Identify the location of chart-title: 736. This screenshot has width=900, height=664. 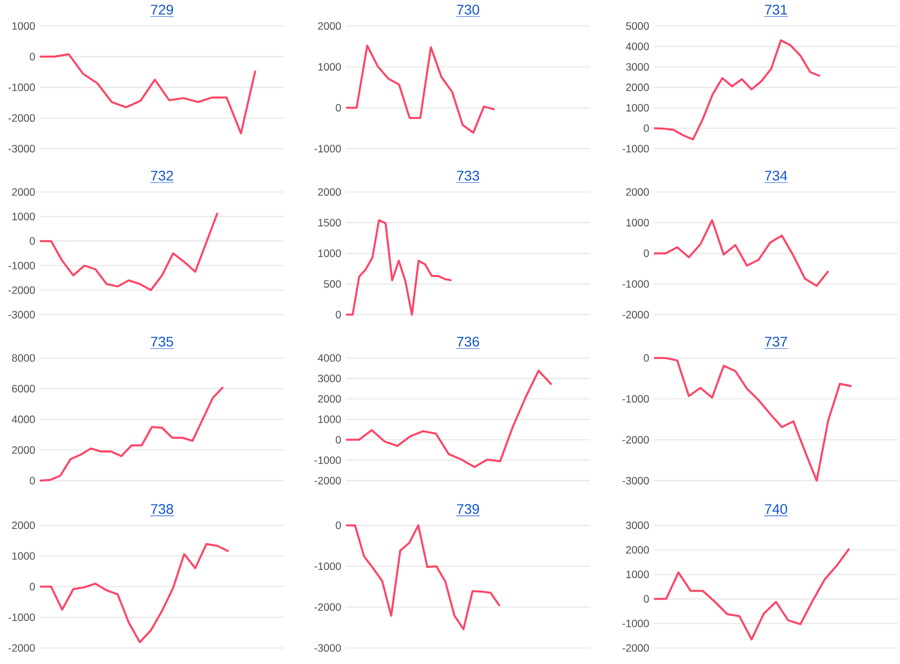
(468, 341).